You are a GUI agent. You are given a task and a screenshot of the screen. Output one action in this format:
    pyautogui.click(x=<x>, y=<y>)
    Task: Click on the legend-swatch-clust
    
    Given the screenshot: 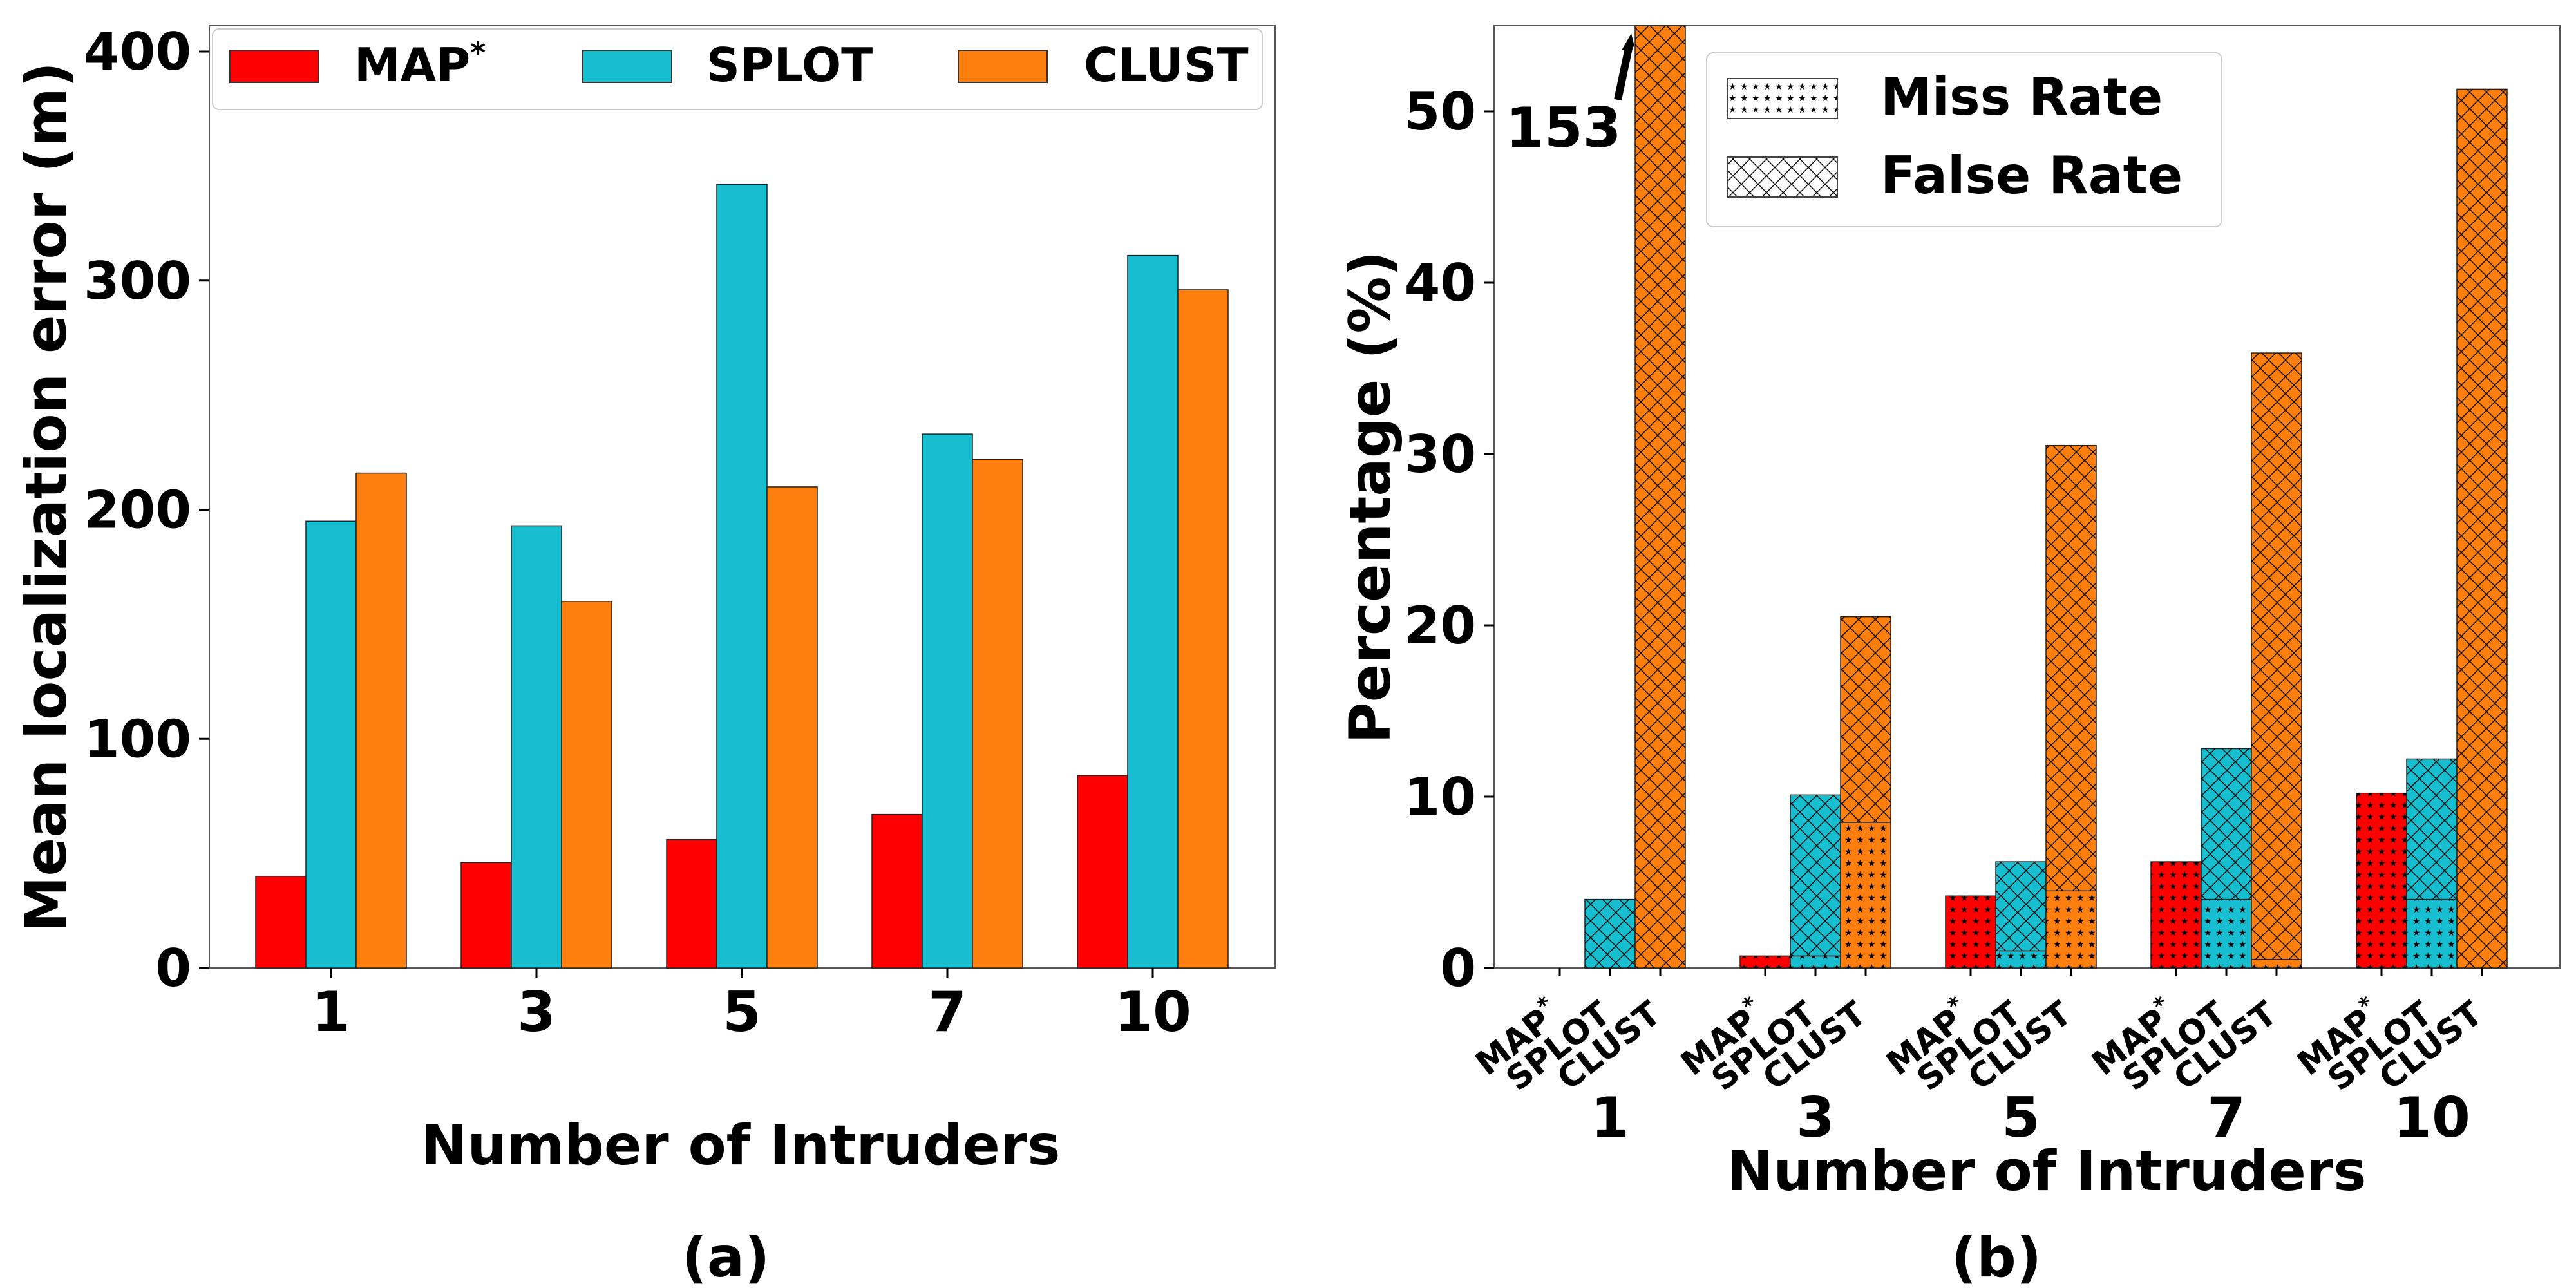 What is the action you would take?
    pyautogui.click(x=1003, y=66)
    